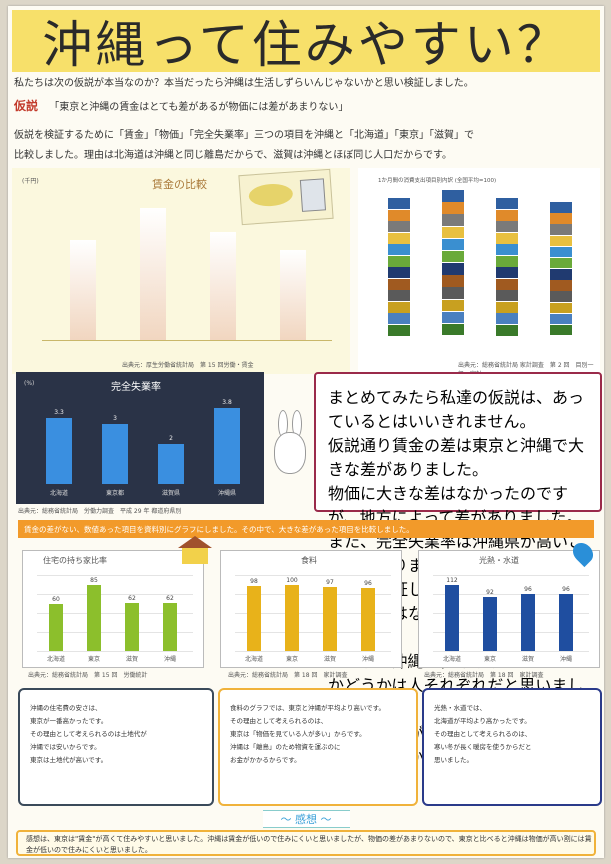 The image size is (611, 864). What do you see at coordinates (171, 438) in the screenshot?
I see `unemp-value-label: 2` at bounding box center [171, 438].